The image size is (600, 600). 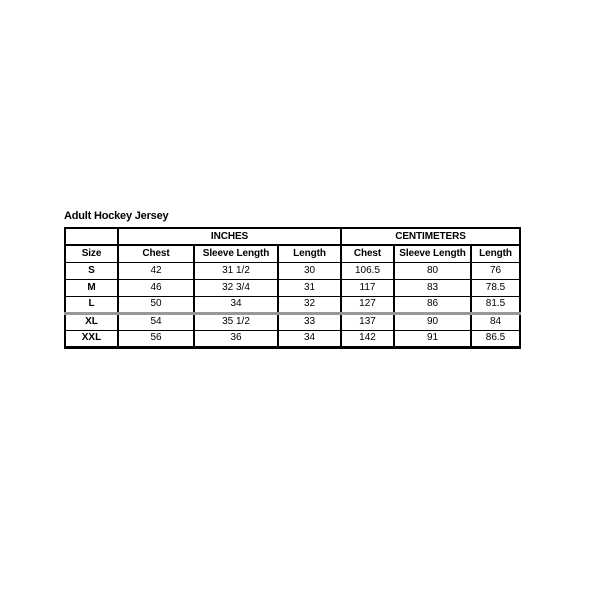 I want to click on table-row-l: L 50 34 32 127 86 81.5, so click(x=293, y=304).